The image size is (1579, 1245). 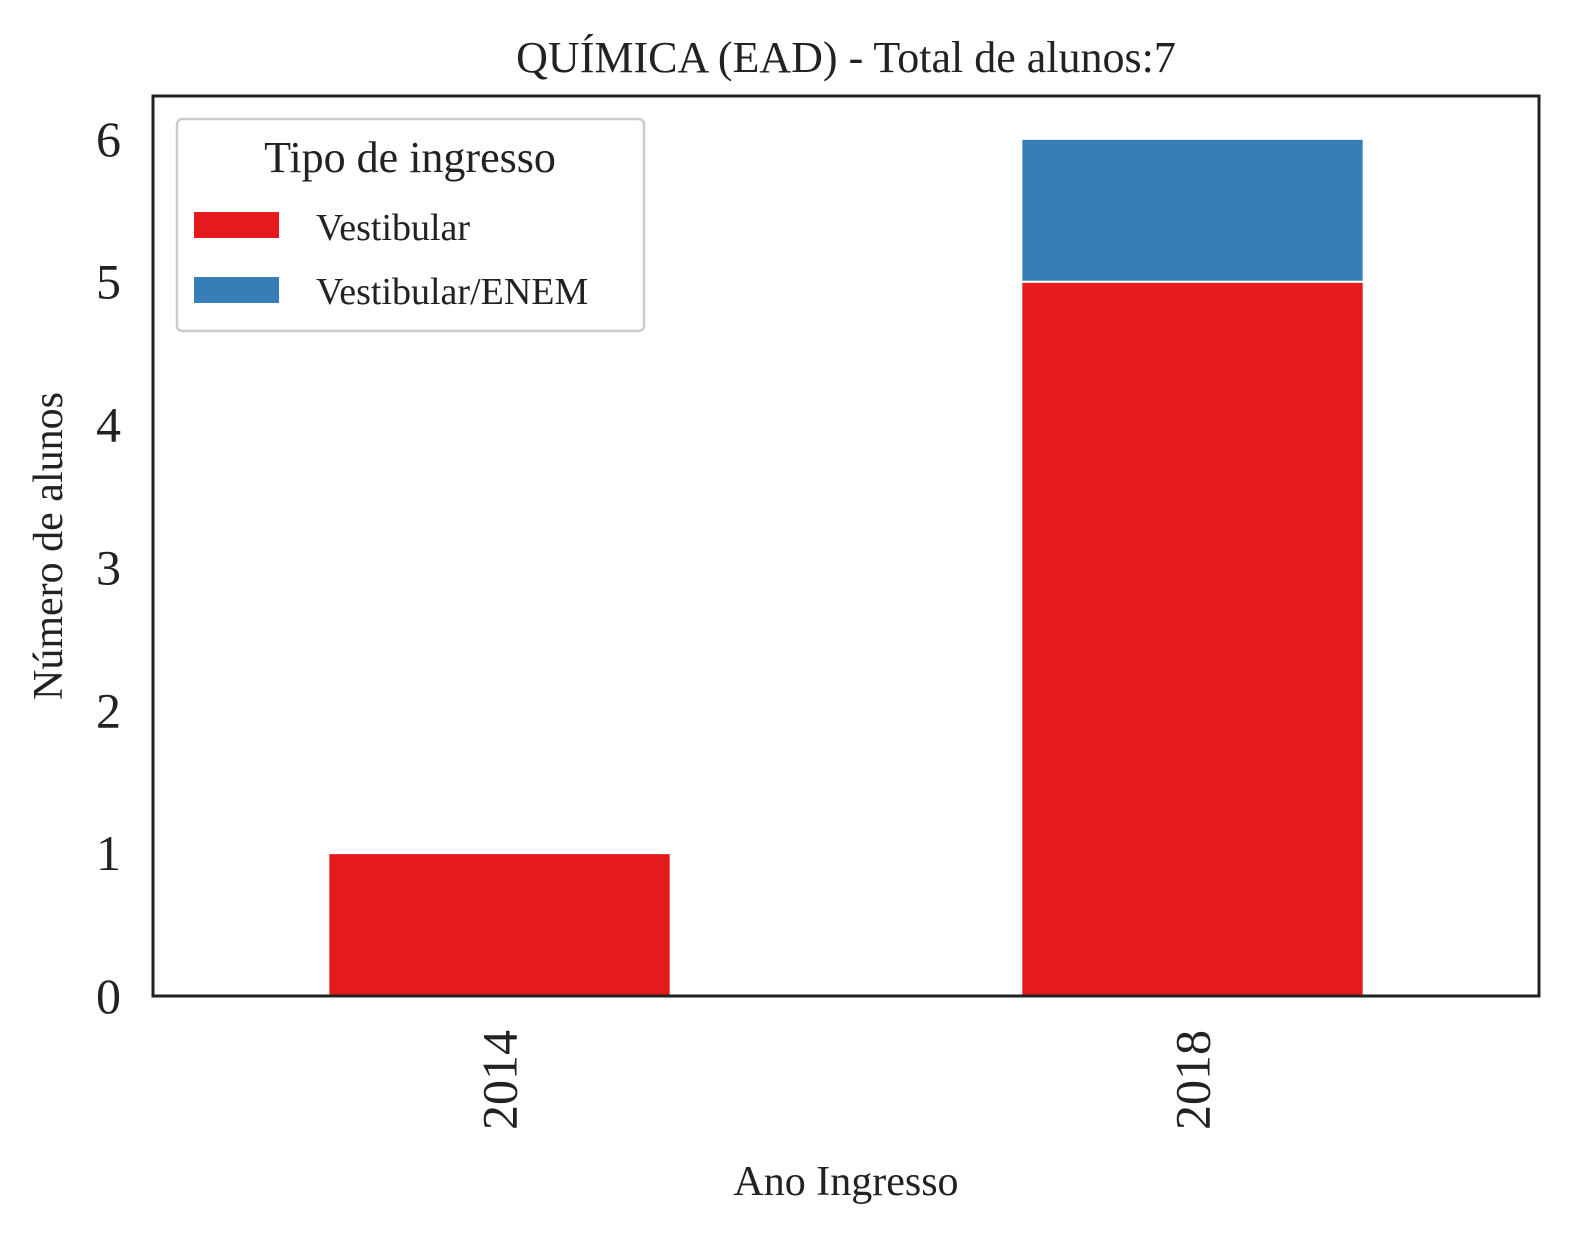 I want to click on bar-vestibular-2018, so click(x=1192, y=638).